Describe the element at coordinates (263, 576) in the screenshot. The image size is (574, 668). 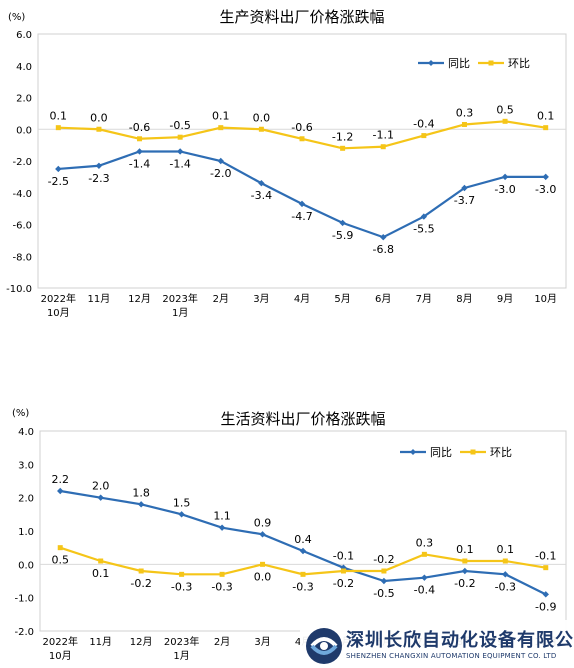
I see `data-label-mom: 0.0` at that location.